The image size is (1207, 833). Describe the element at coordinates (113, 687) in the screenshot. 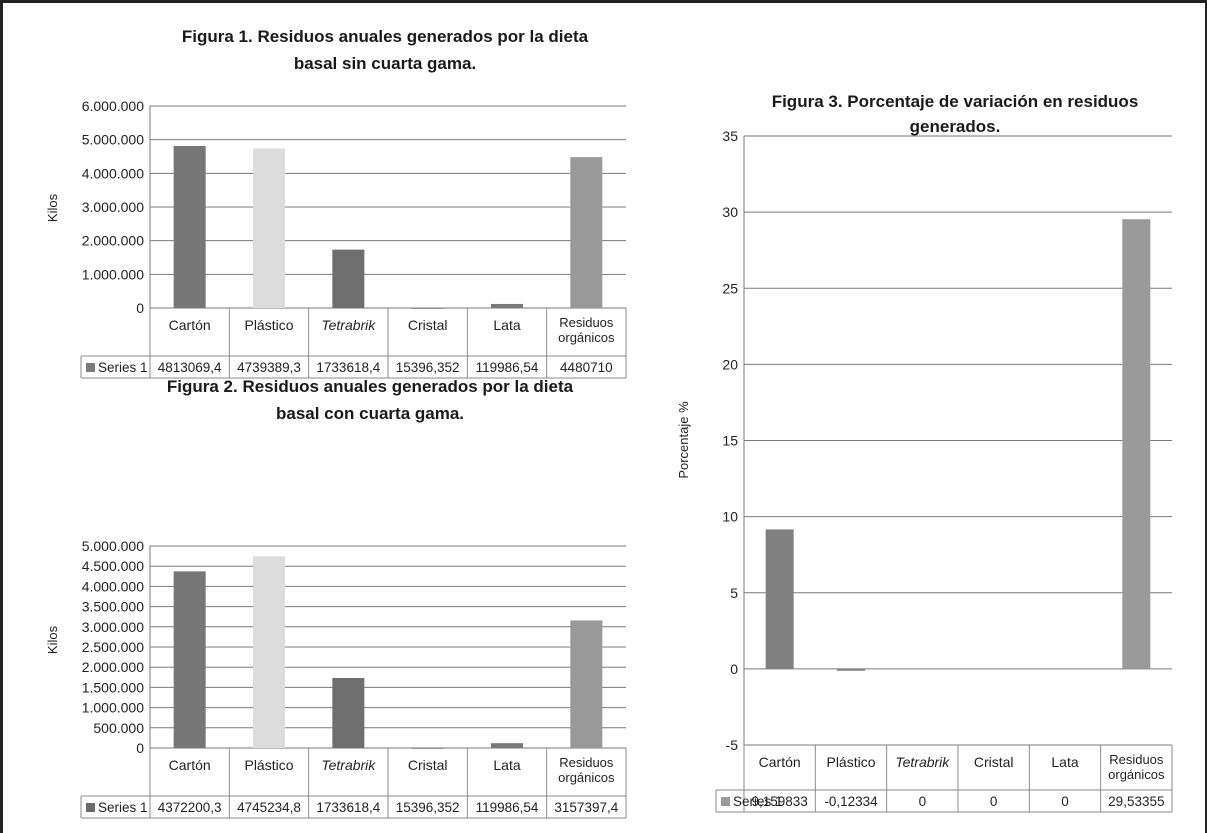

I see `y-tick-label: 1.500.000` at that location.